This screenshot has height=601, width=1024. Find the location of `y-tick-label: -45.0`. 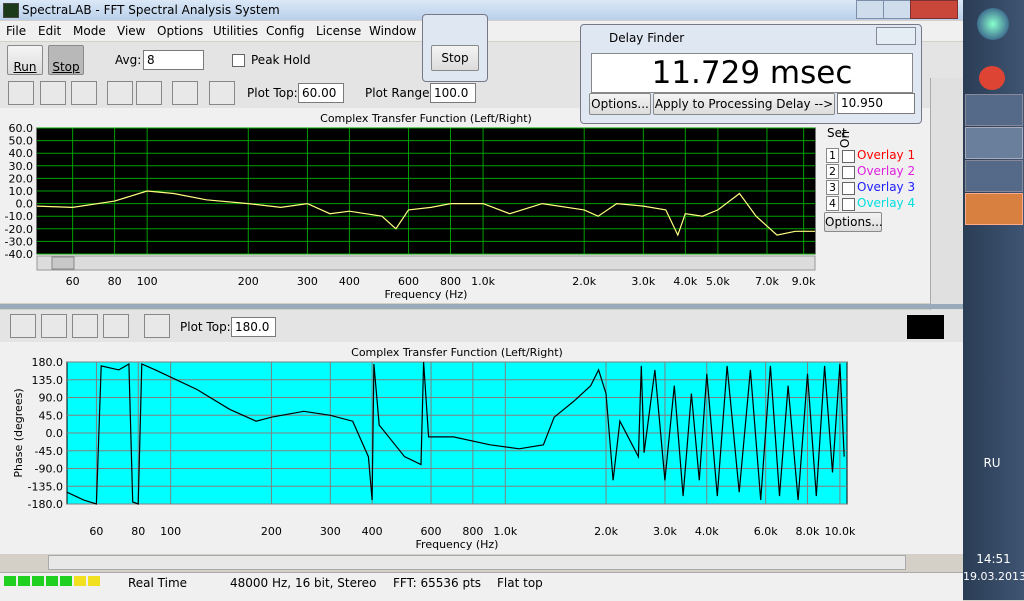

y-tick-label: -45.0 is located at coordinates (49, 451).